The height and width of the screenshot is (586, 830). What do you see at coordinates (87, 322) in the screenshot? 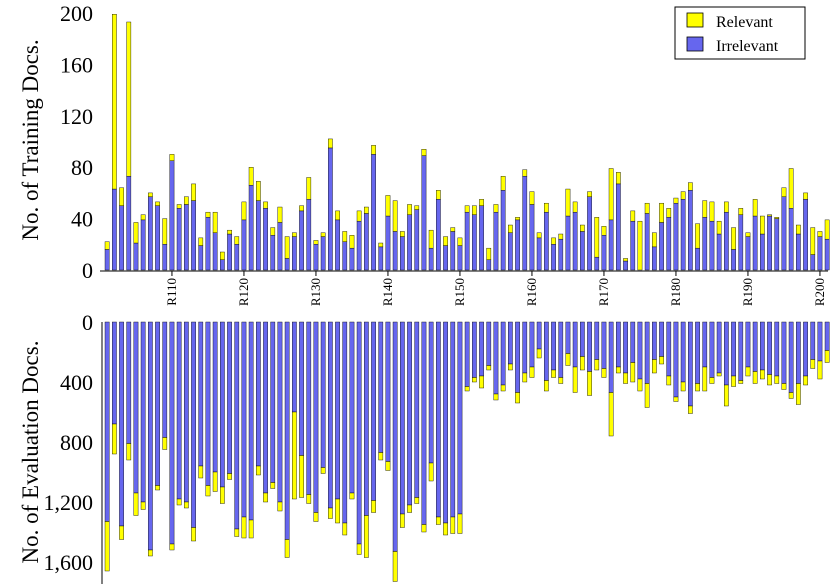
I see `evaluation-y-tick-label: 0` at bounding box center [87, 322].